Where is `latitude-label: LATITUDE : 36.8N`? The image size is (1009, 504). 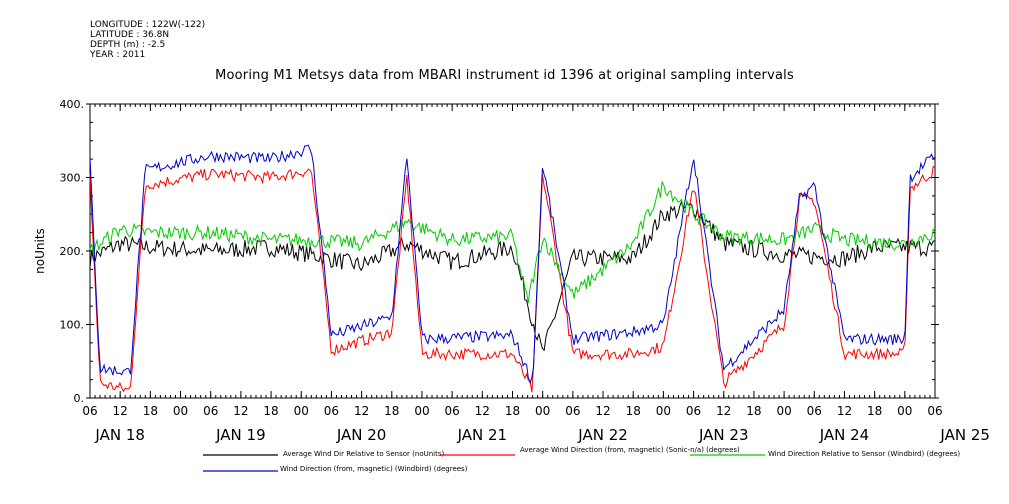 latitude-label: LATITUDE : 36.8N is located at coordinates (130, 35).